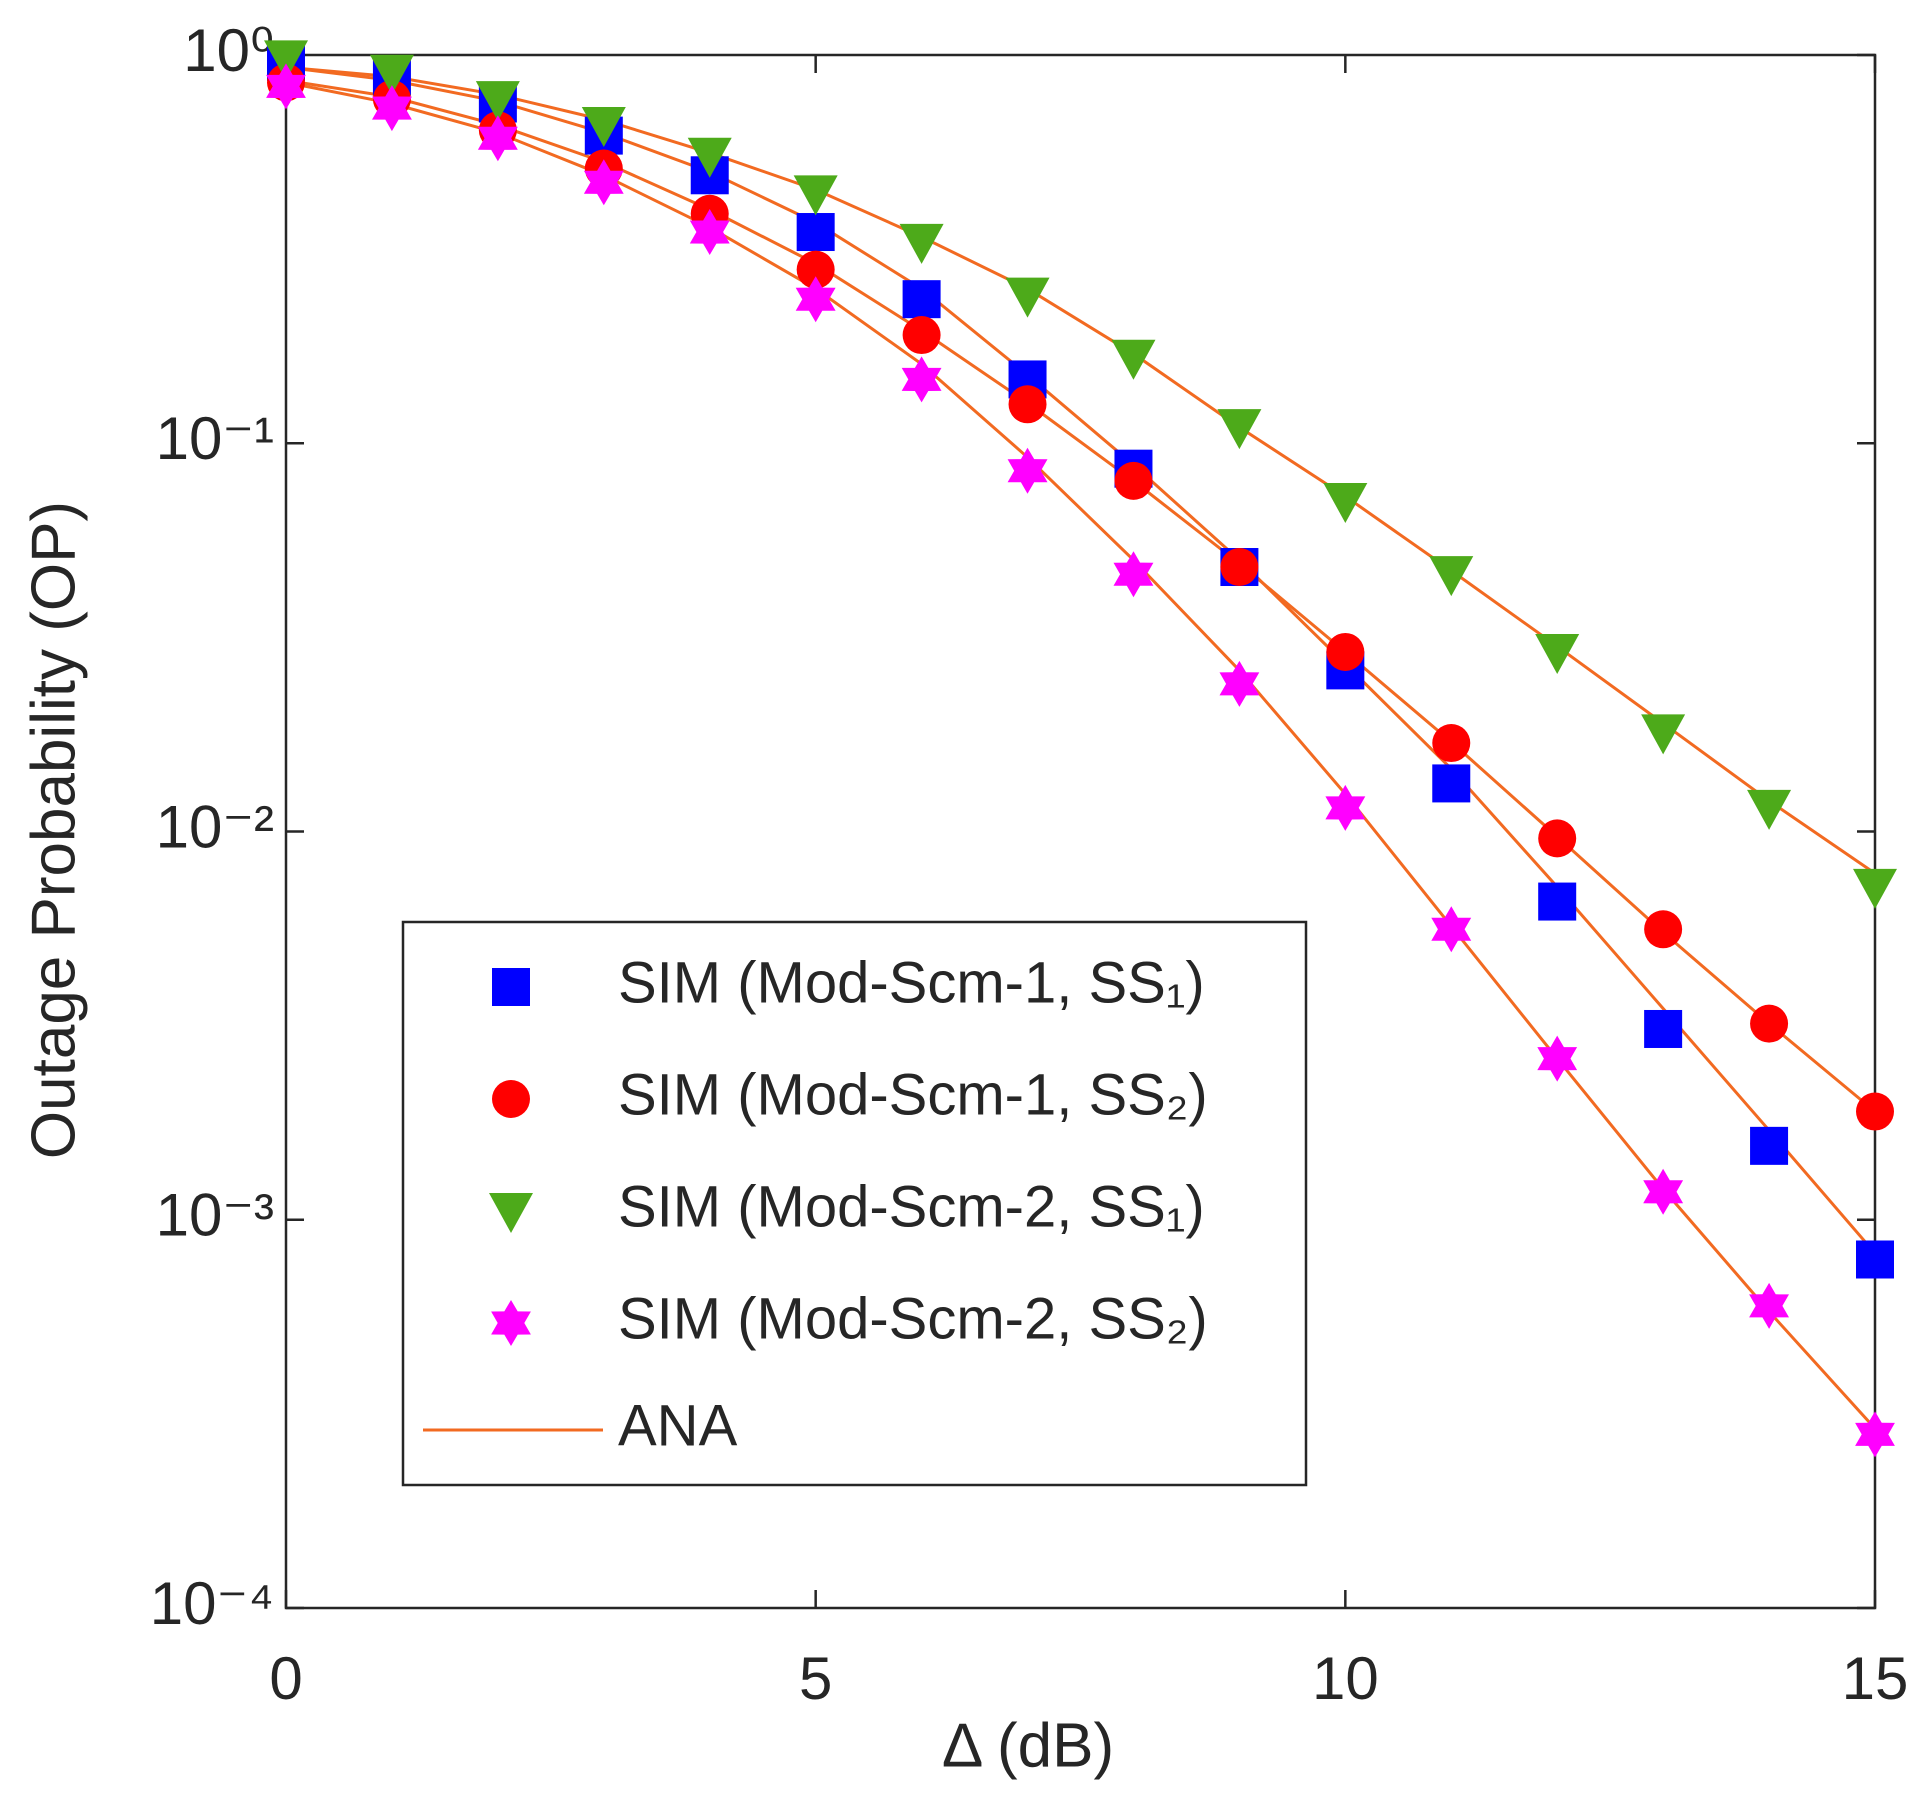 Image resolution: width=1932 pixels, height=1803 pixels. I want to click on x-tick-label: 15, so click(1875, 1678).